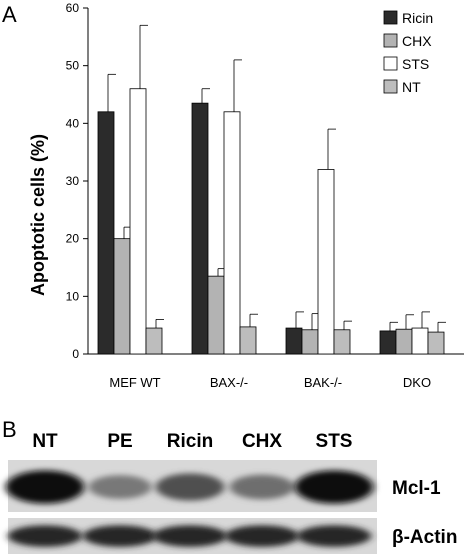 This screenshot has width=474, height=557. Describe the element at coordinates (45, 441) in the screenshot. I see `lane-header-1: NT` at that location.